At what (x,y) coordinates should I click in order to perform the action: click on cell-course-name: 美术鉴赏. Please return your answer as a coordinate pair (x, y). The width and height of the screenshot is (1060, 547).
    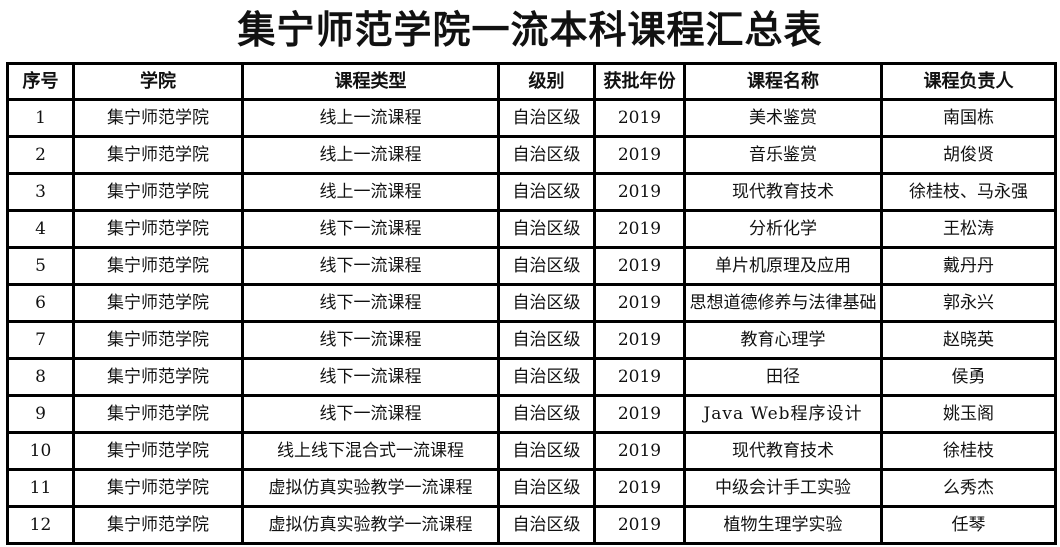
    Looking at the image, I should click on (783, 118).